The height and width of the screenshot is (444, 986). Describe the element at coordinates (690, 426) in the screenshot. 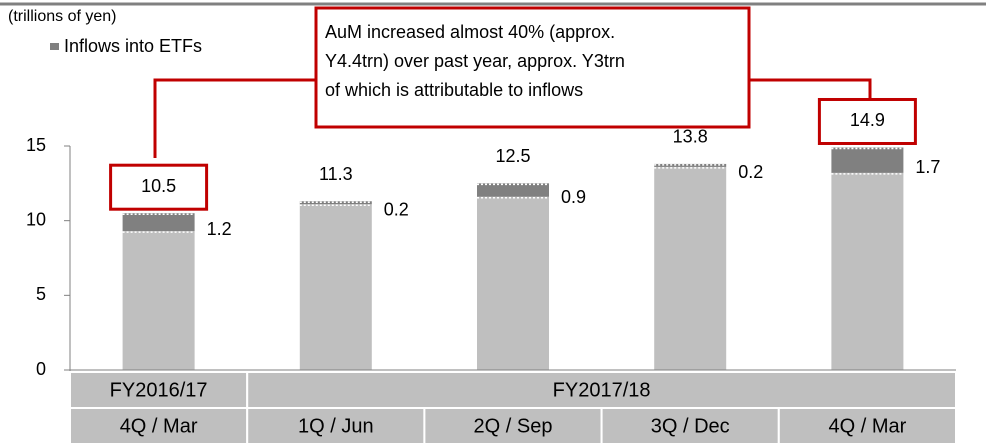

I see `x-tick-label: 3Q / Dec` at that location.